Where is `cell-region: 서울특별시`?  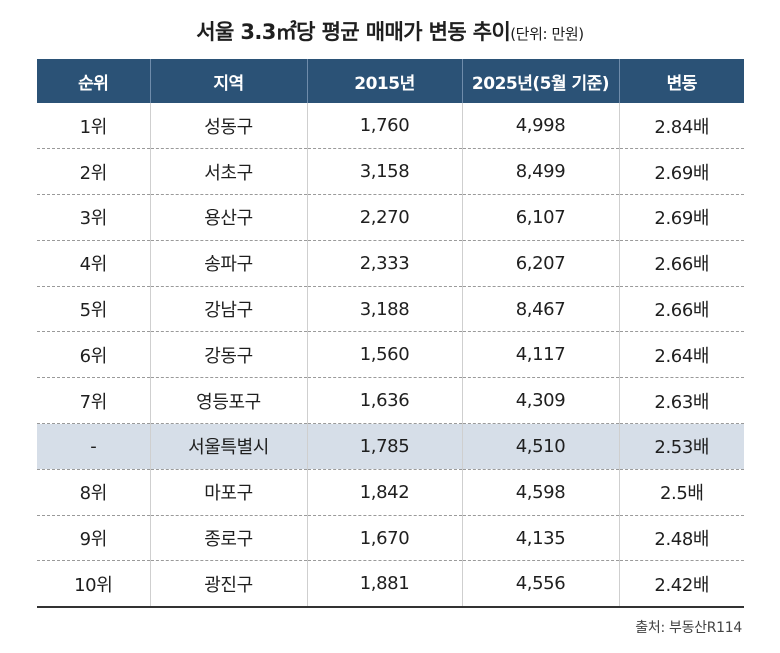 cell-region: 서울특별시 is located at coordinates (229, 446).